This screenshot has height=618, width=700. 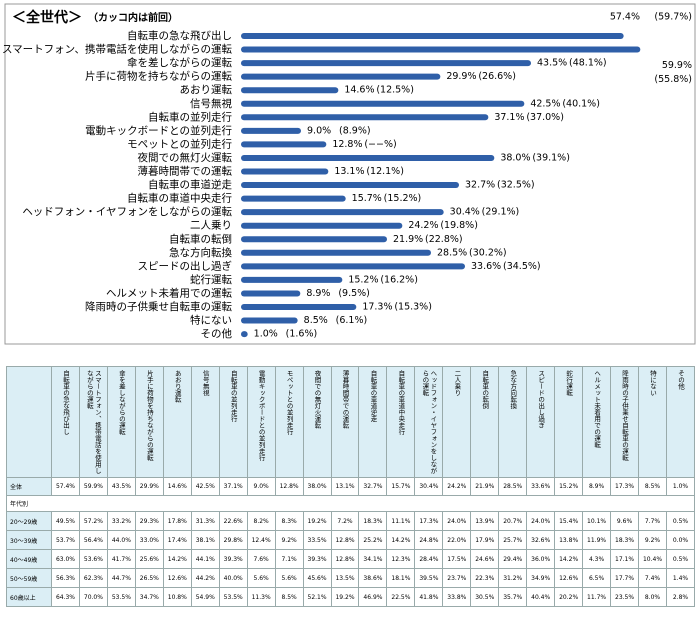 I want to click on header-text: スマートフォン、携帯電話を使用しながらの運転, so click(x=93, y=422).